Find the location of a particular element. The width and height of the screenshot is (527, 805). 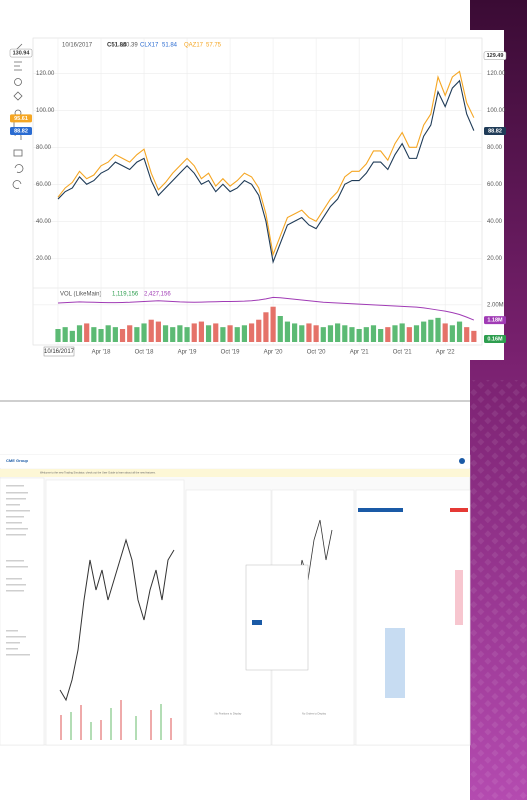

header-date: 10/16/2017 is located at coordinates (77, 46).